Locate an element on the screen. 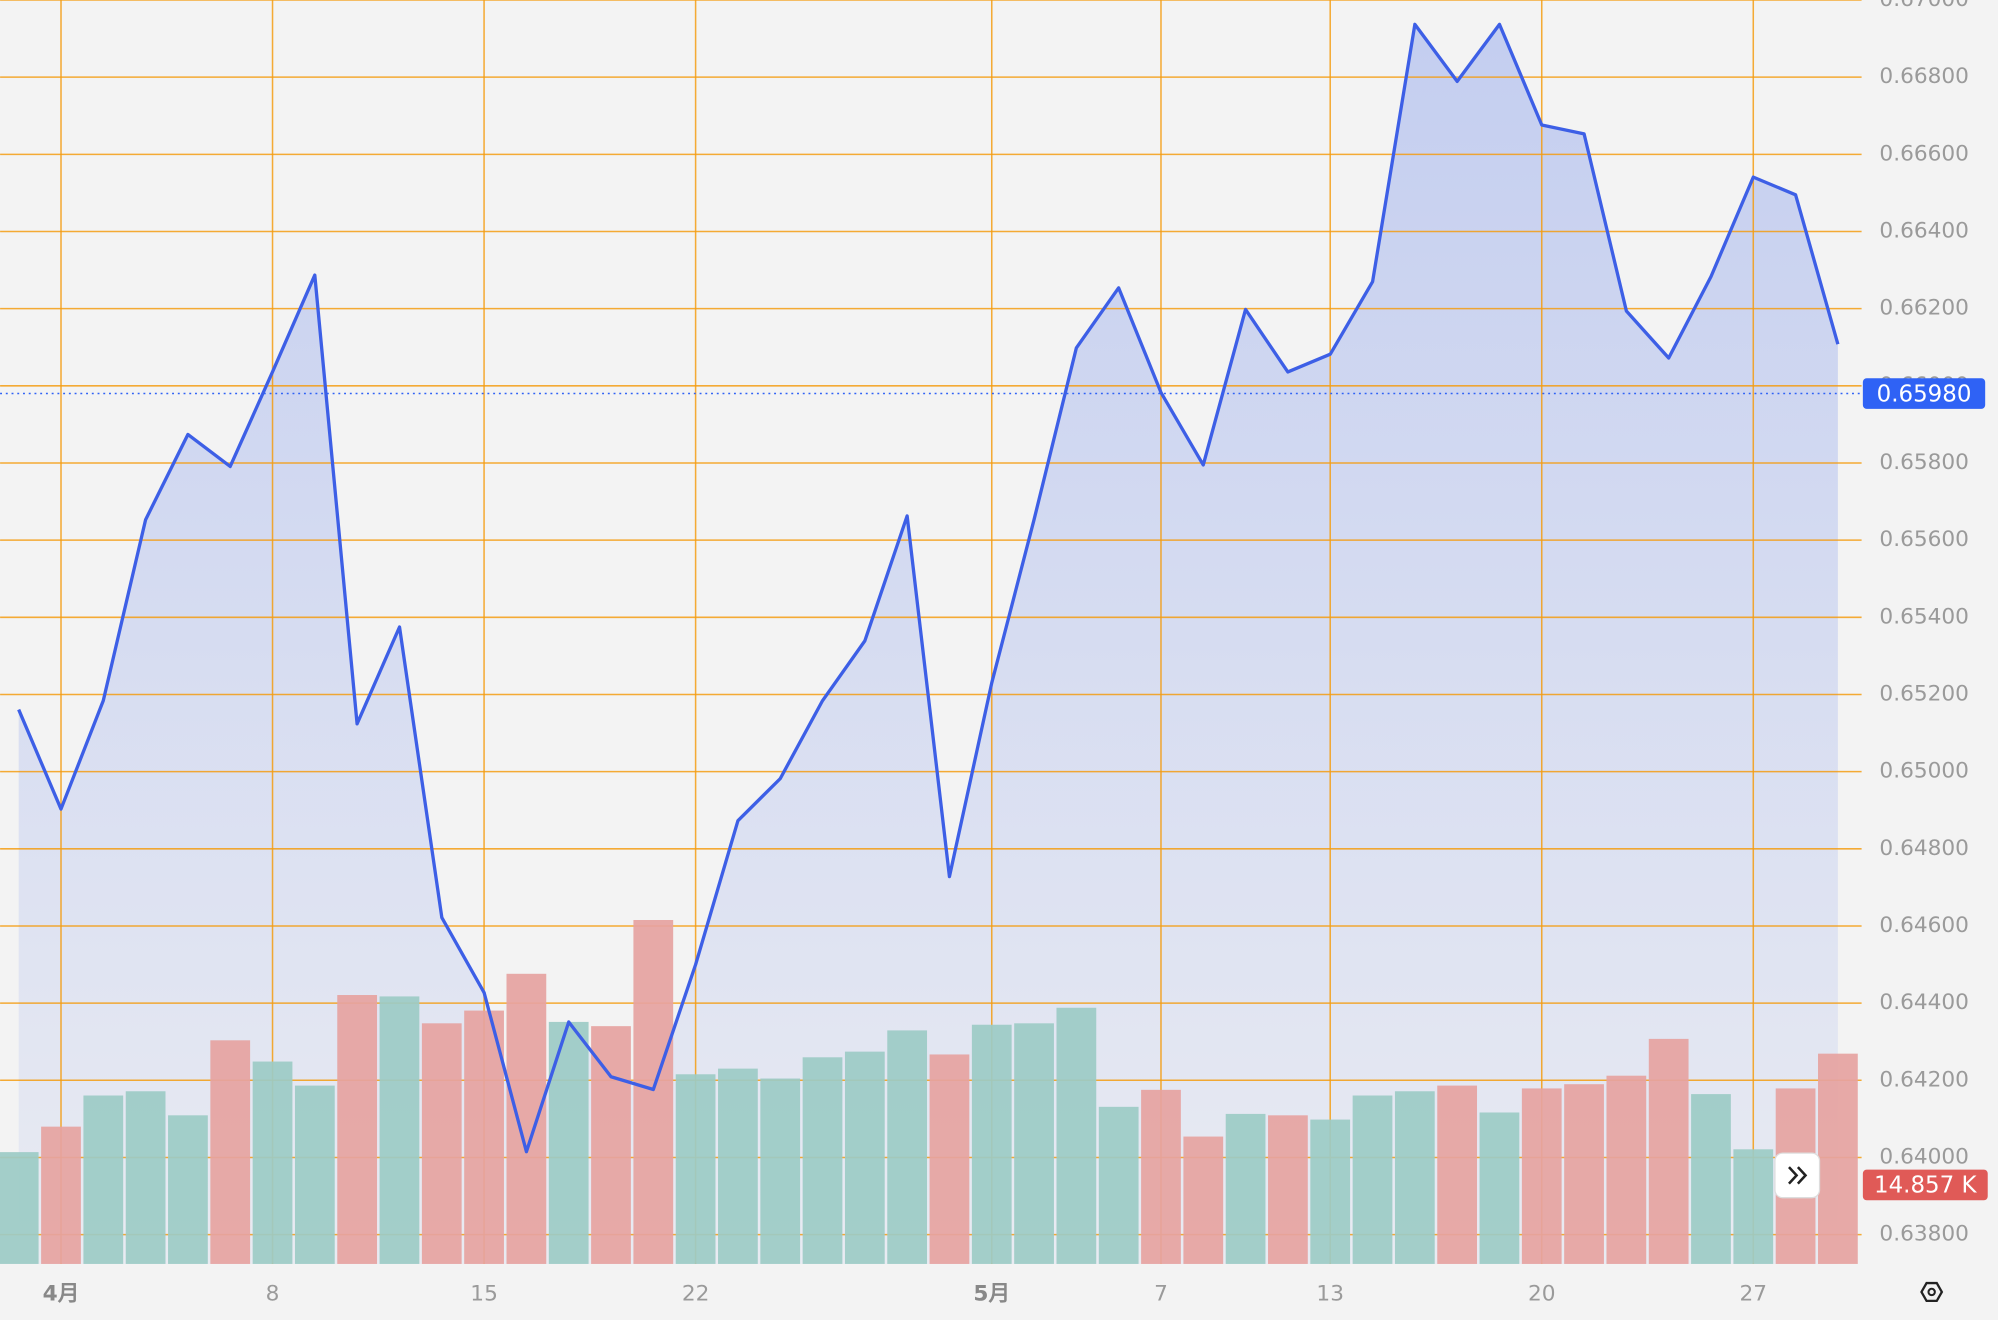  settings-dot is located at coordinates (1931, 1292).